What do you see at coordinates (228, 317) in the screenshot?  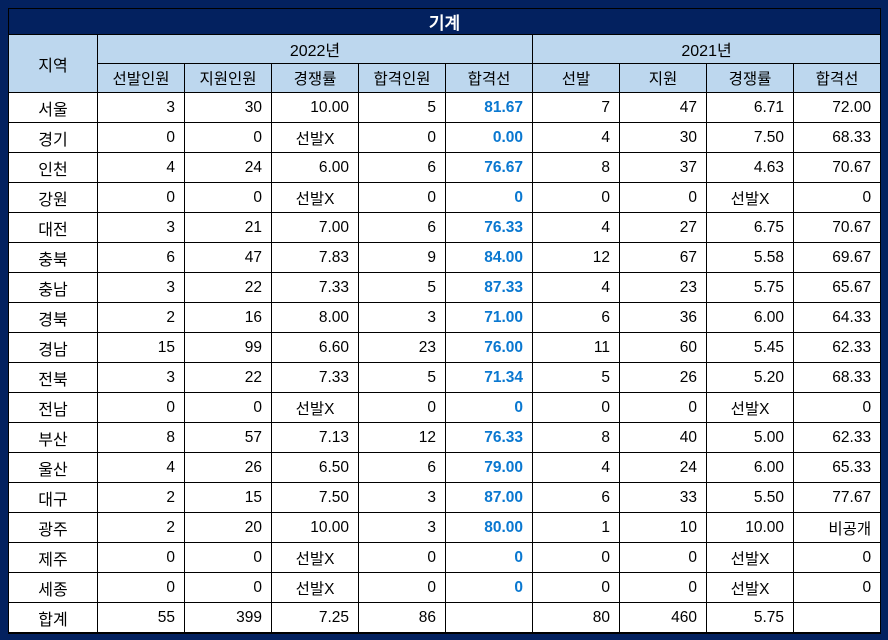 I see `value-cell: 16` at bounding box center [228, 317].